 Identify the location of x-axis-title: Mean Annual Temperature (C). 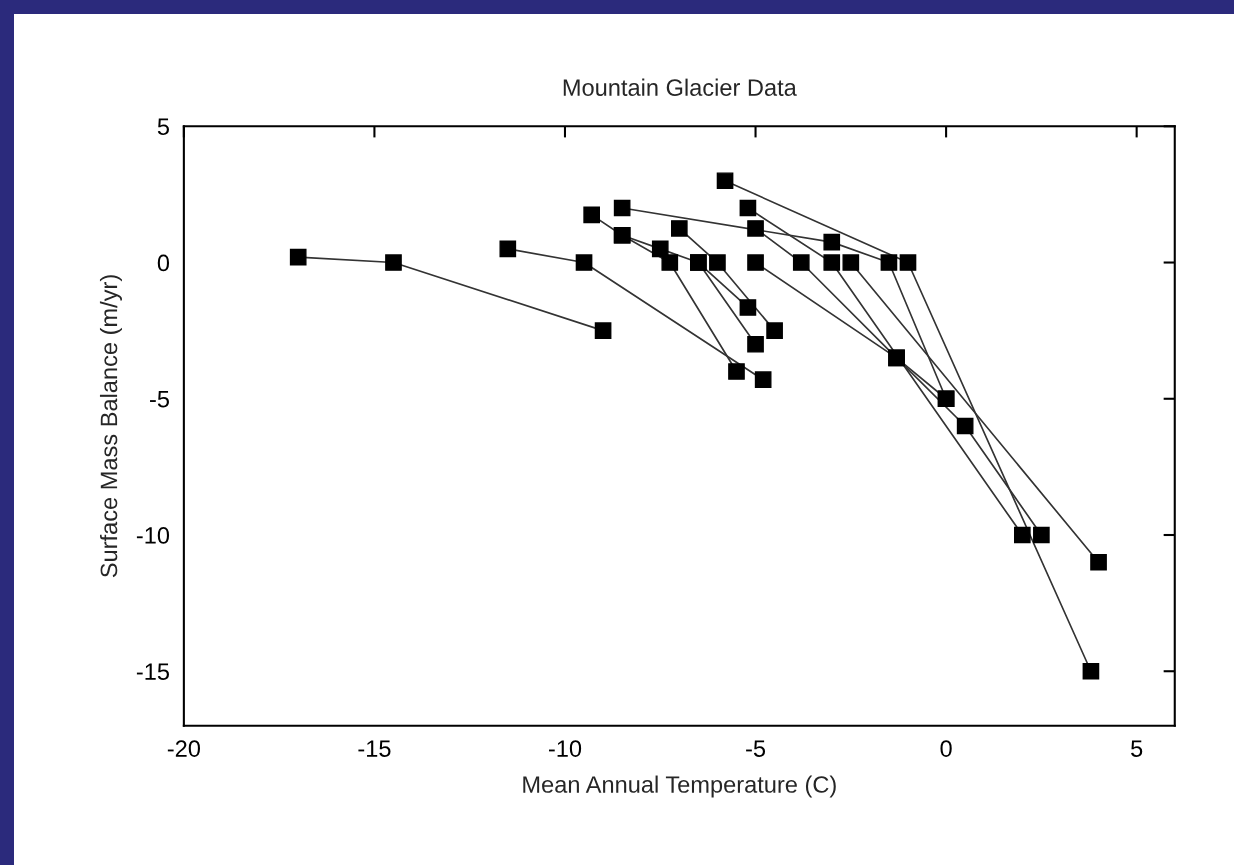
(679, 786).